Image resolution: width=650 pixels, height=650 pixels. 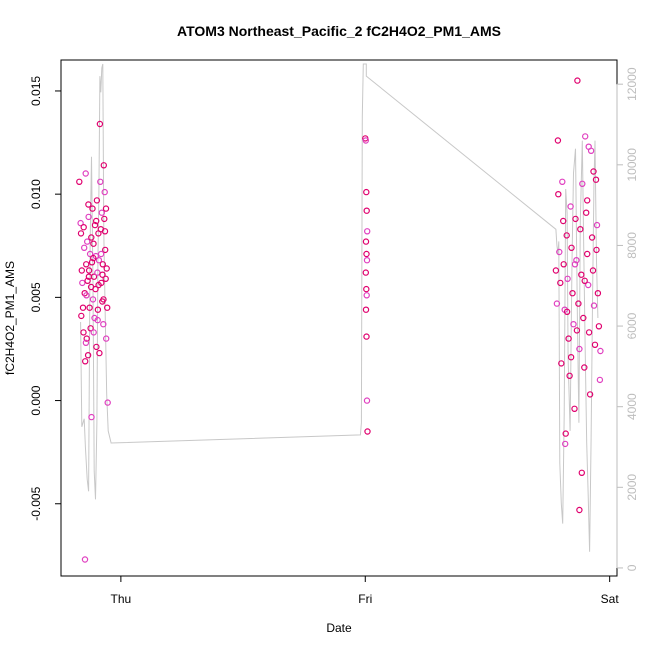 What do you see at coordinates (365, 599) in the screenshot?
I see `x-tick-label: Fri` at bounding box center [365, 599].